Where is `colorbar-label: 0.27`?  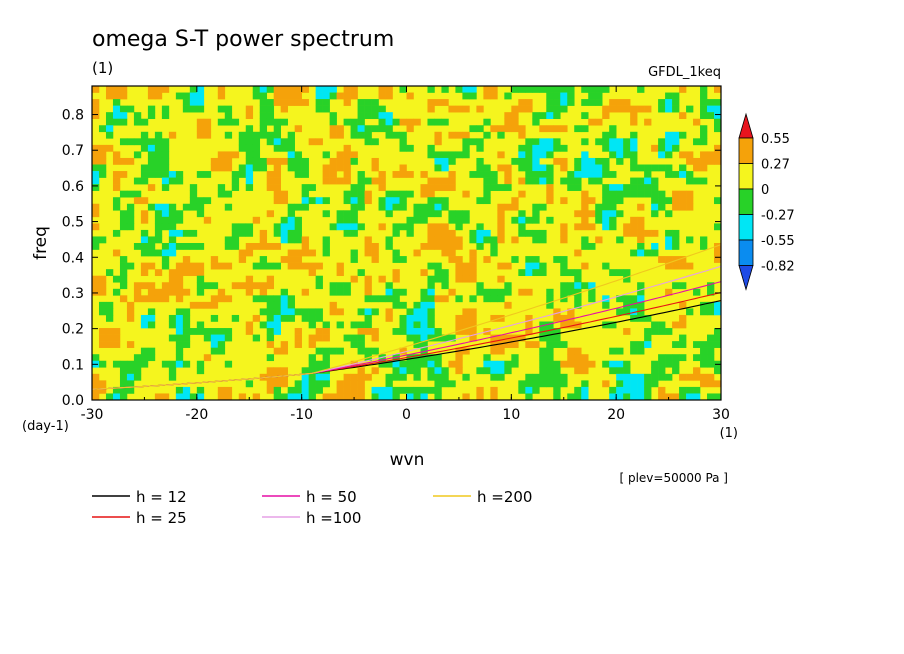
colorbar-label: 0.27 is located at coordinates (775, 165).